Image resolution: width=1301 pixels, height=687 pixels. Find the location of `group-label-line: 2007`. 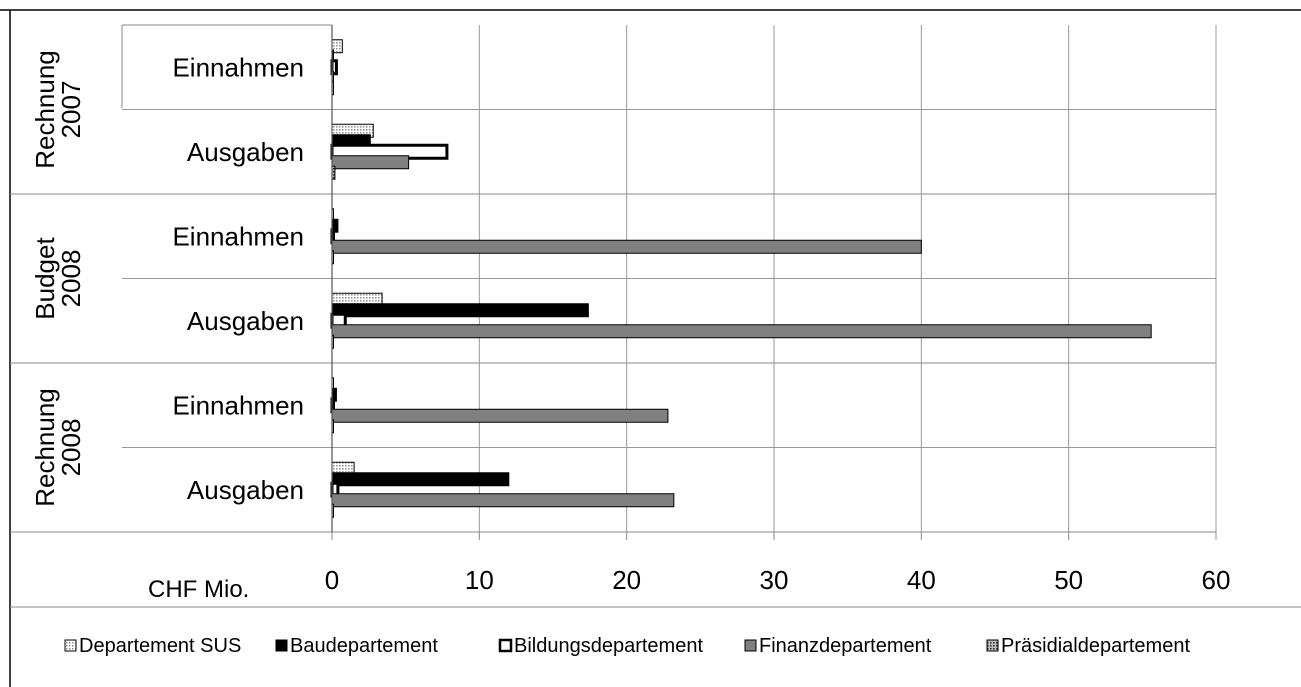

group-label-line: 2007 is located at coordinates (71, 110).